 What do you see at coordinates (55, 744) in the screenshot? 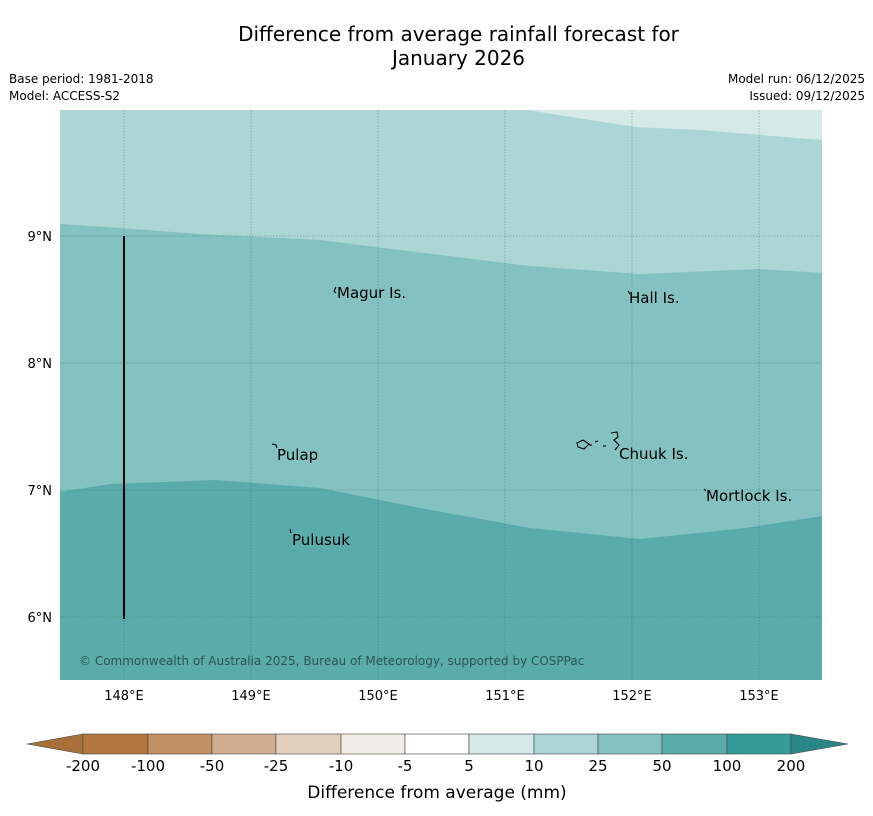
I see `colorbar-extend-low` at bounding box center [55, 744].